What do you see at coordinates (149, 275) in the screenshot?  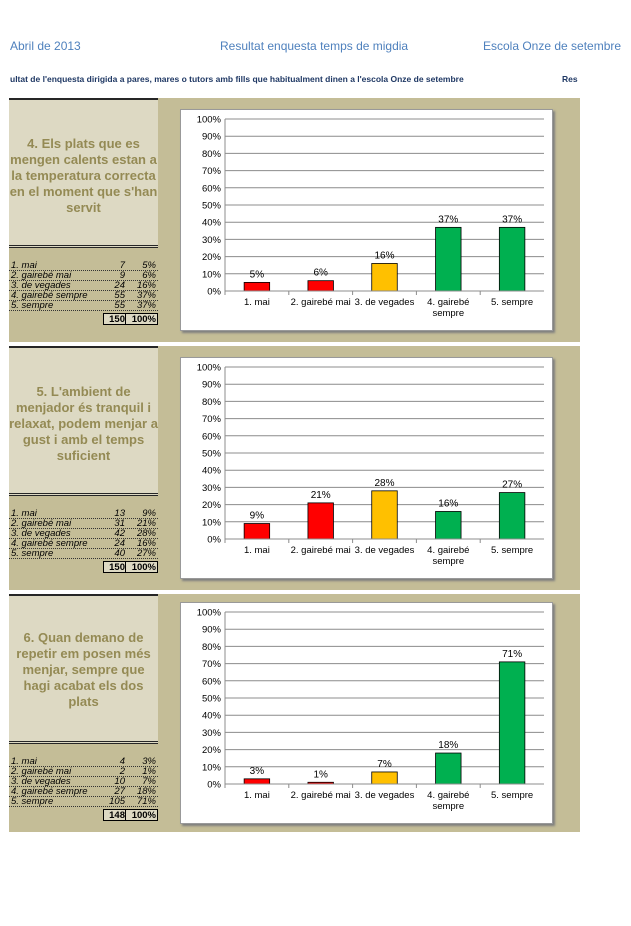 I see `stats-percent: 6%` at bounding box center [149, 275].